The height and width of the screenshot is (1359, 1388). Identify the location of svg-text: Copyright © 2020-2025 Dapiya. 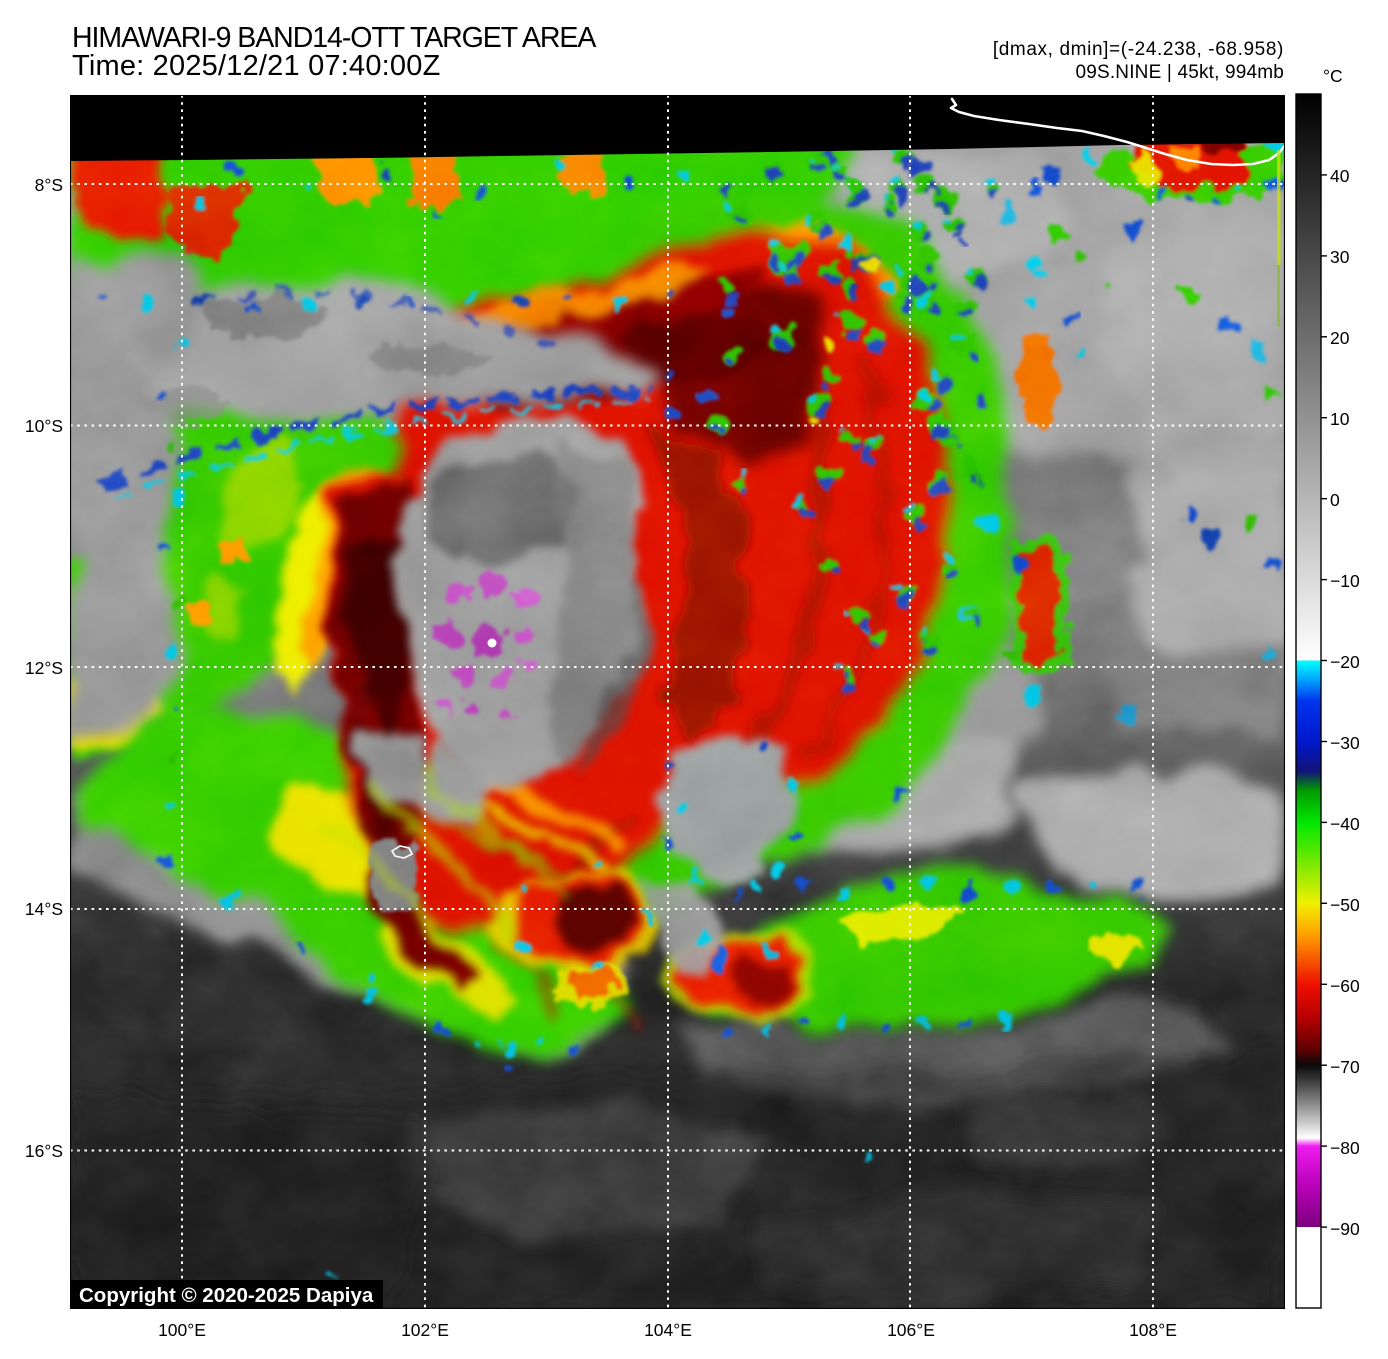
(226, 1295).